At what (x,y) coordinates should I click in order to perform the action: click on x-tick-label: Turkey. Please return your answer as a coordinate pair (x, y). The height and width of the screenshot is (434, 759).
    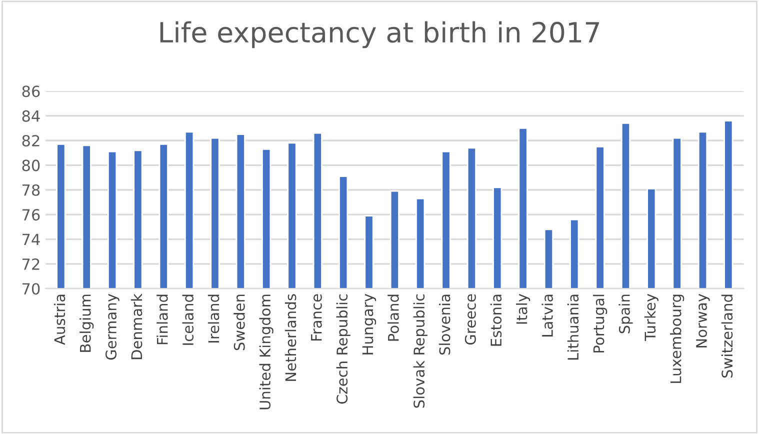
    Looking at the image, I should click on (651, 317).